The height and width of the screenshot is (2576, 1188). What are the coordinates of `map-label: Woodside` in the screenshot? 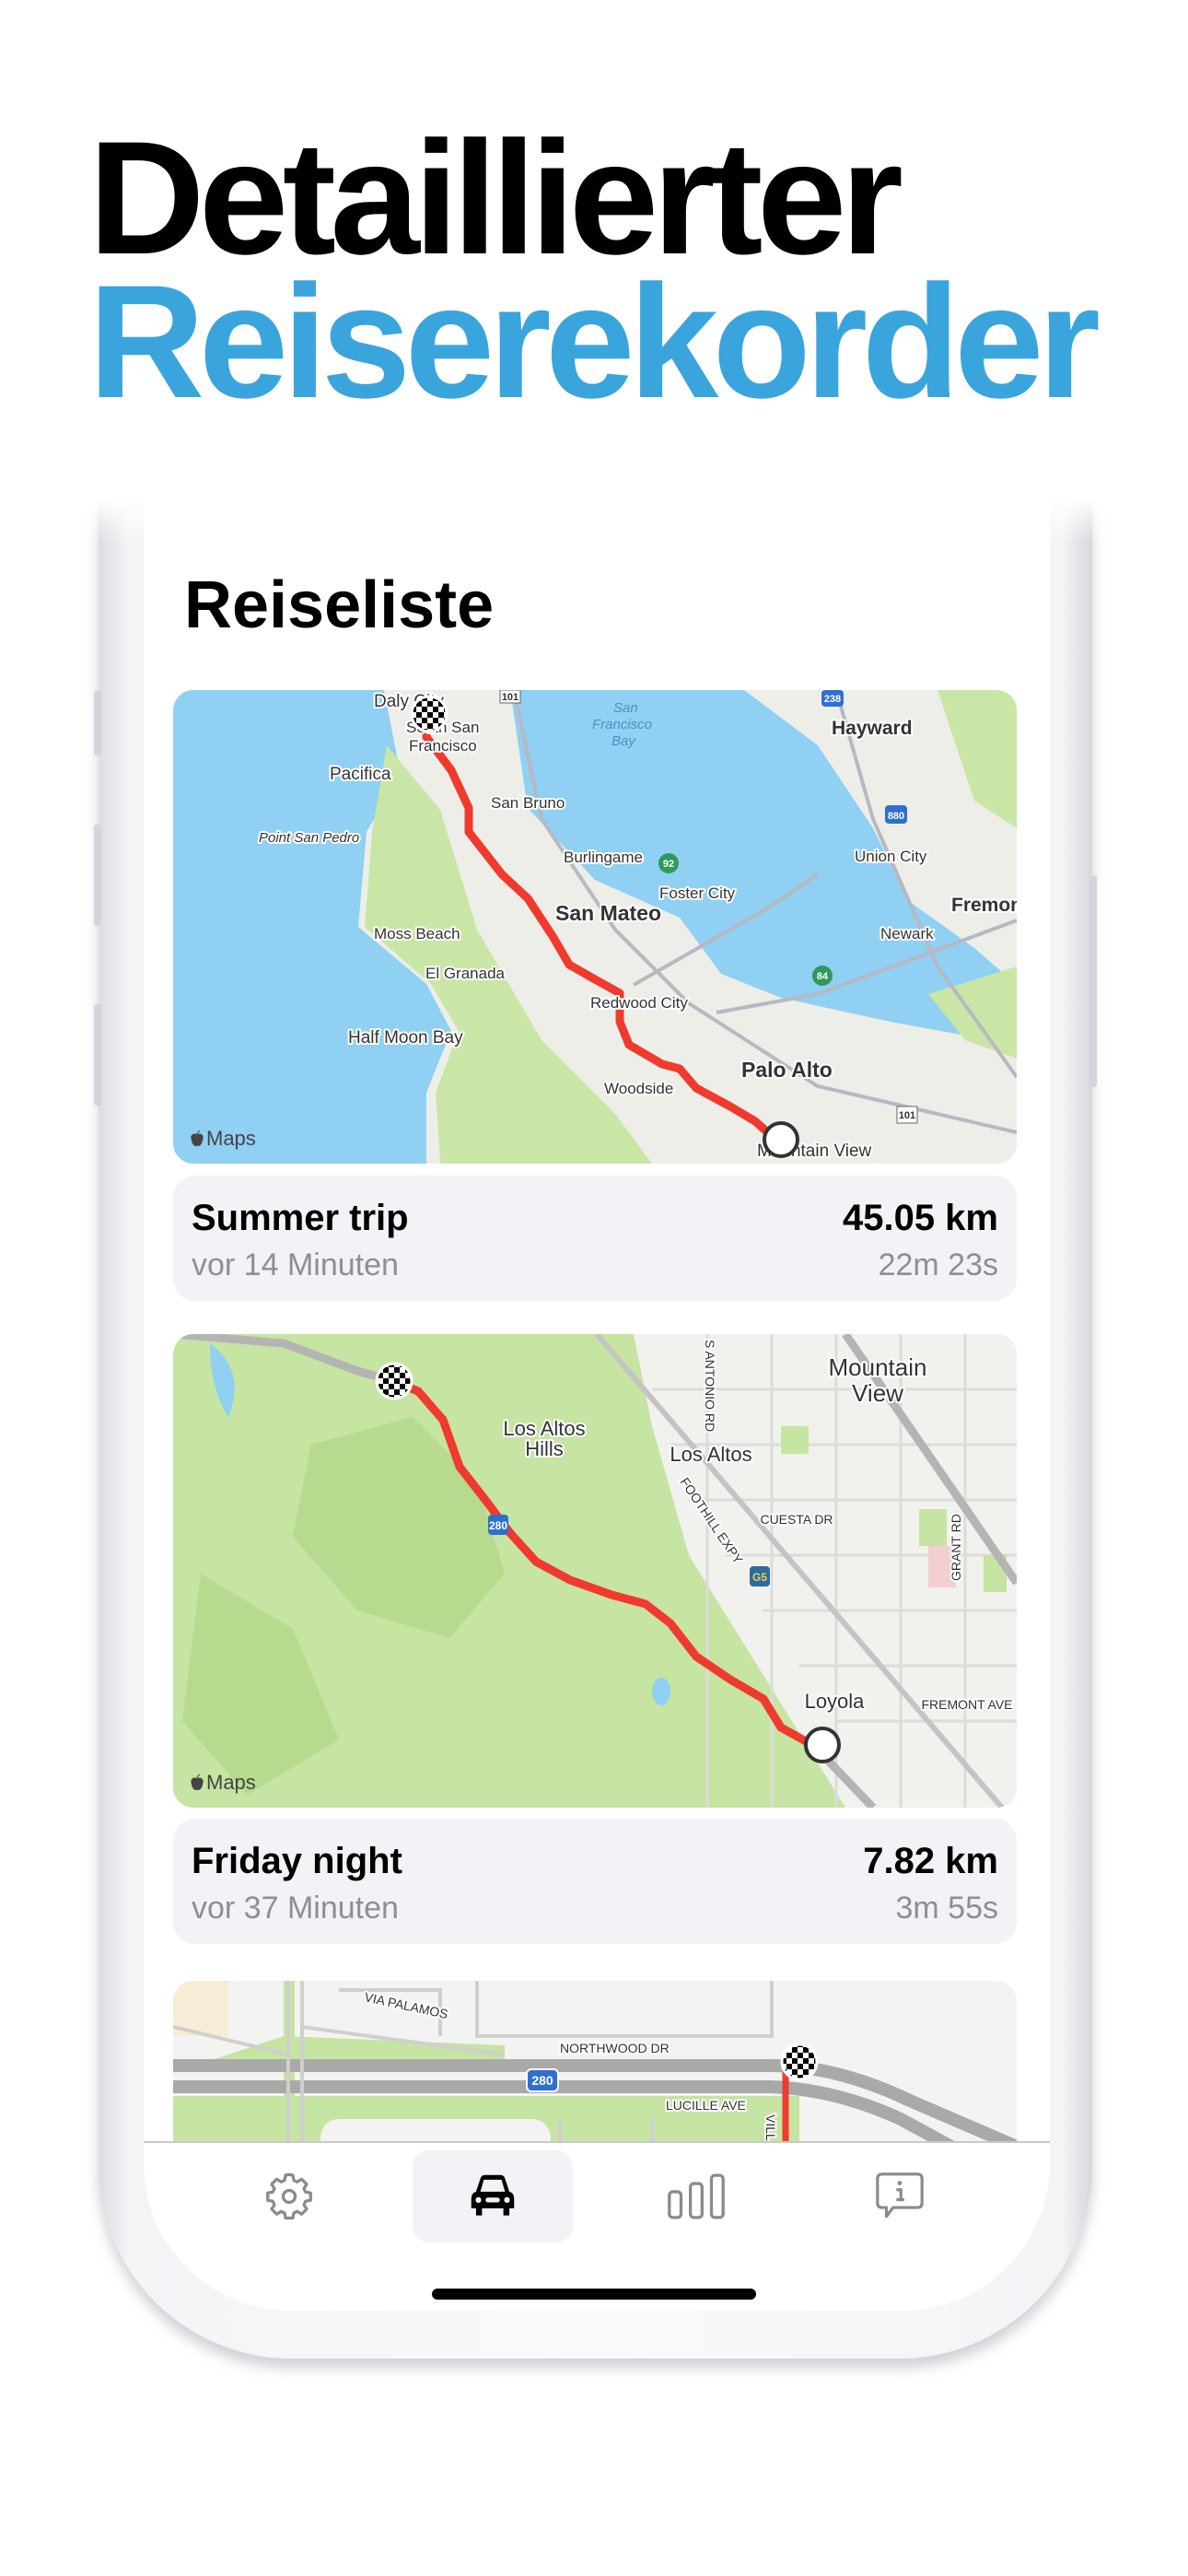 It's located at (638, 1088).